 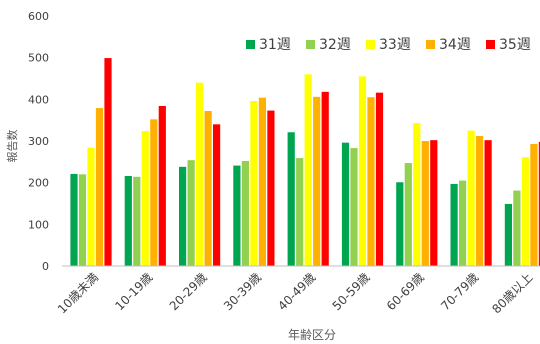 I want to click on x-tick-label: 30-39歳, so click(x=242, y=291).